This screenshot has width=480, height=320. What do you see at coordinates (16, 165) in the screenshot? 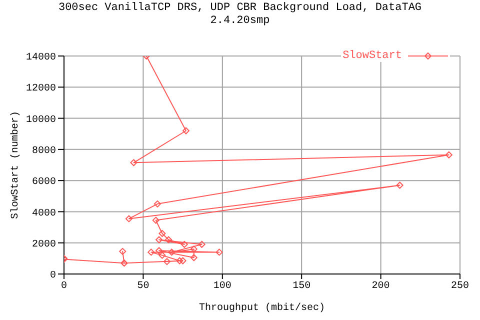
I see `y-axis-title: SlowStart (number)` at bounding box center [16, 165].